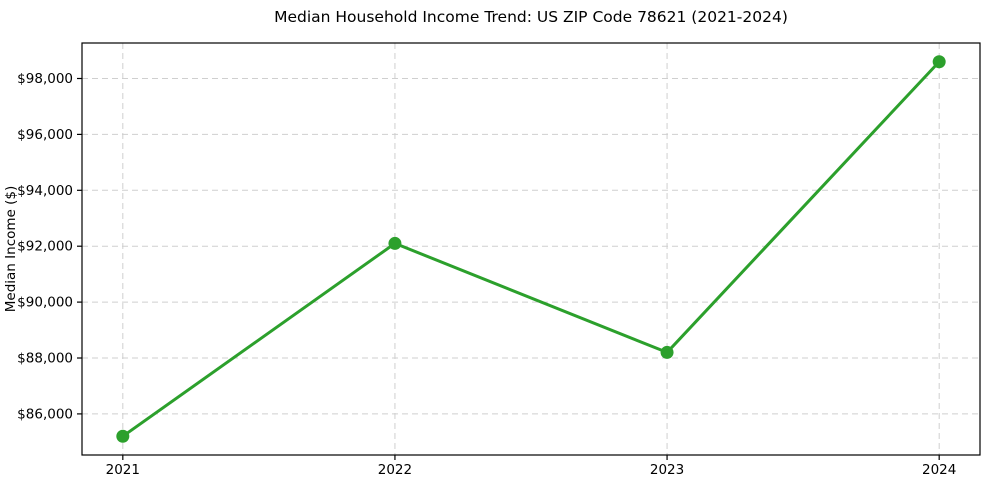  I want to click on x-tick-label: 2024, so click(939, 470).